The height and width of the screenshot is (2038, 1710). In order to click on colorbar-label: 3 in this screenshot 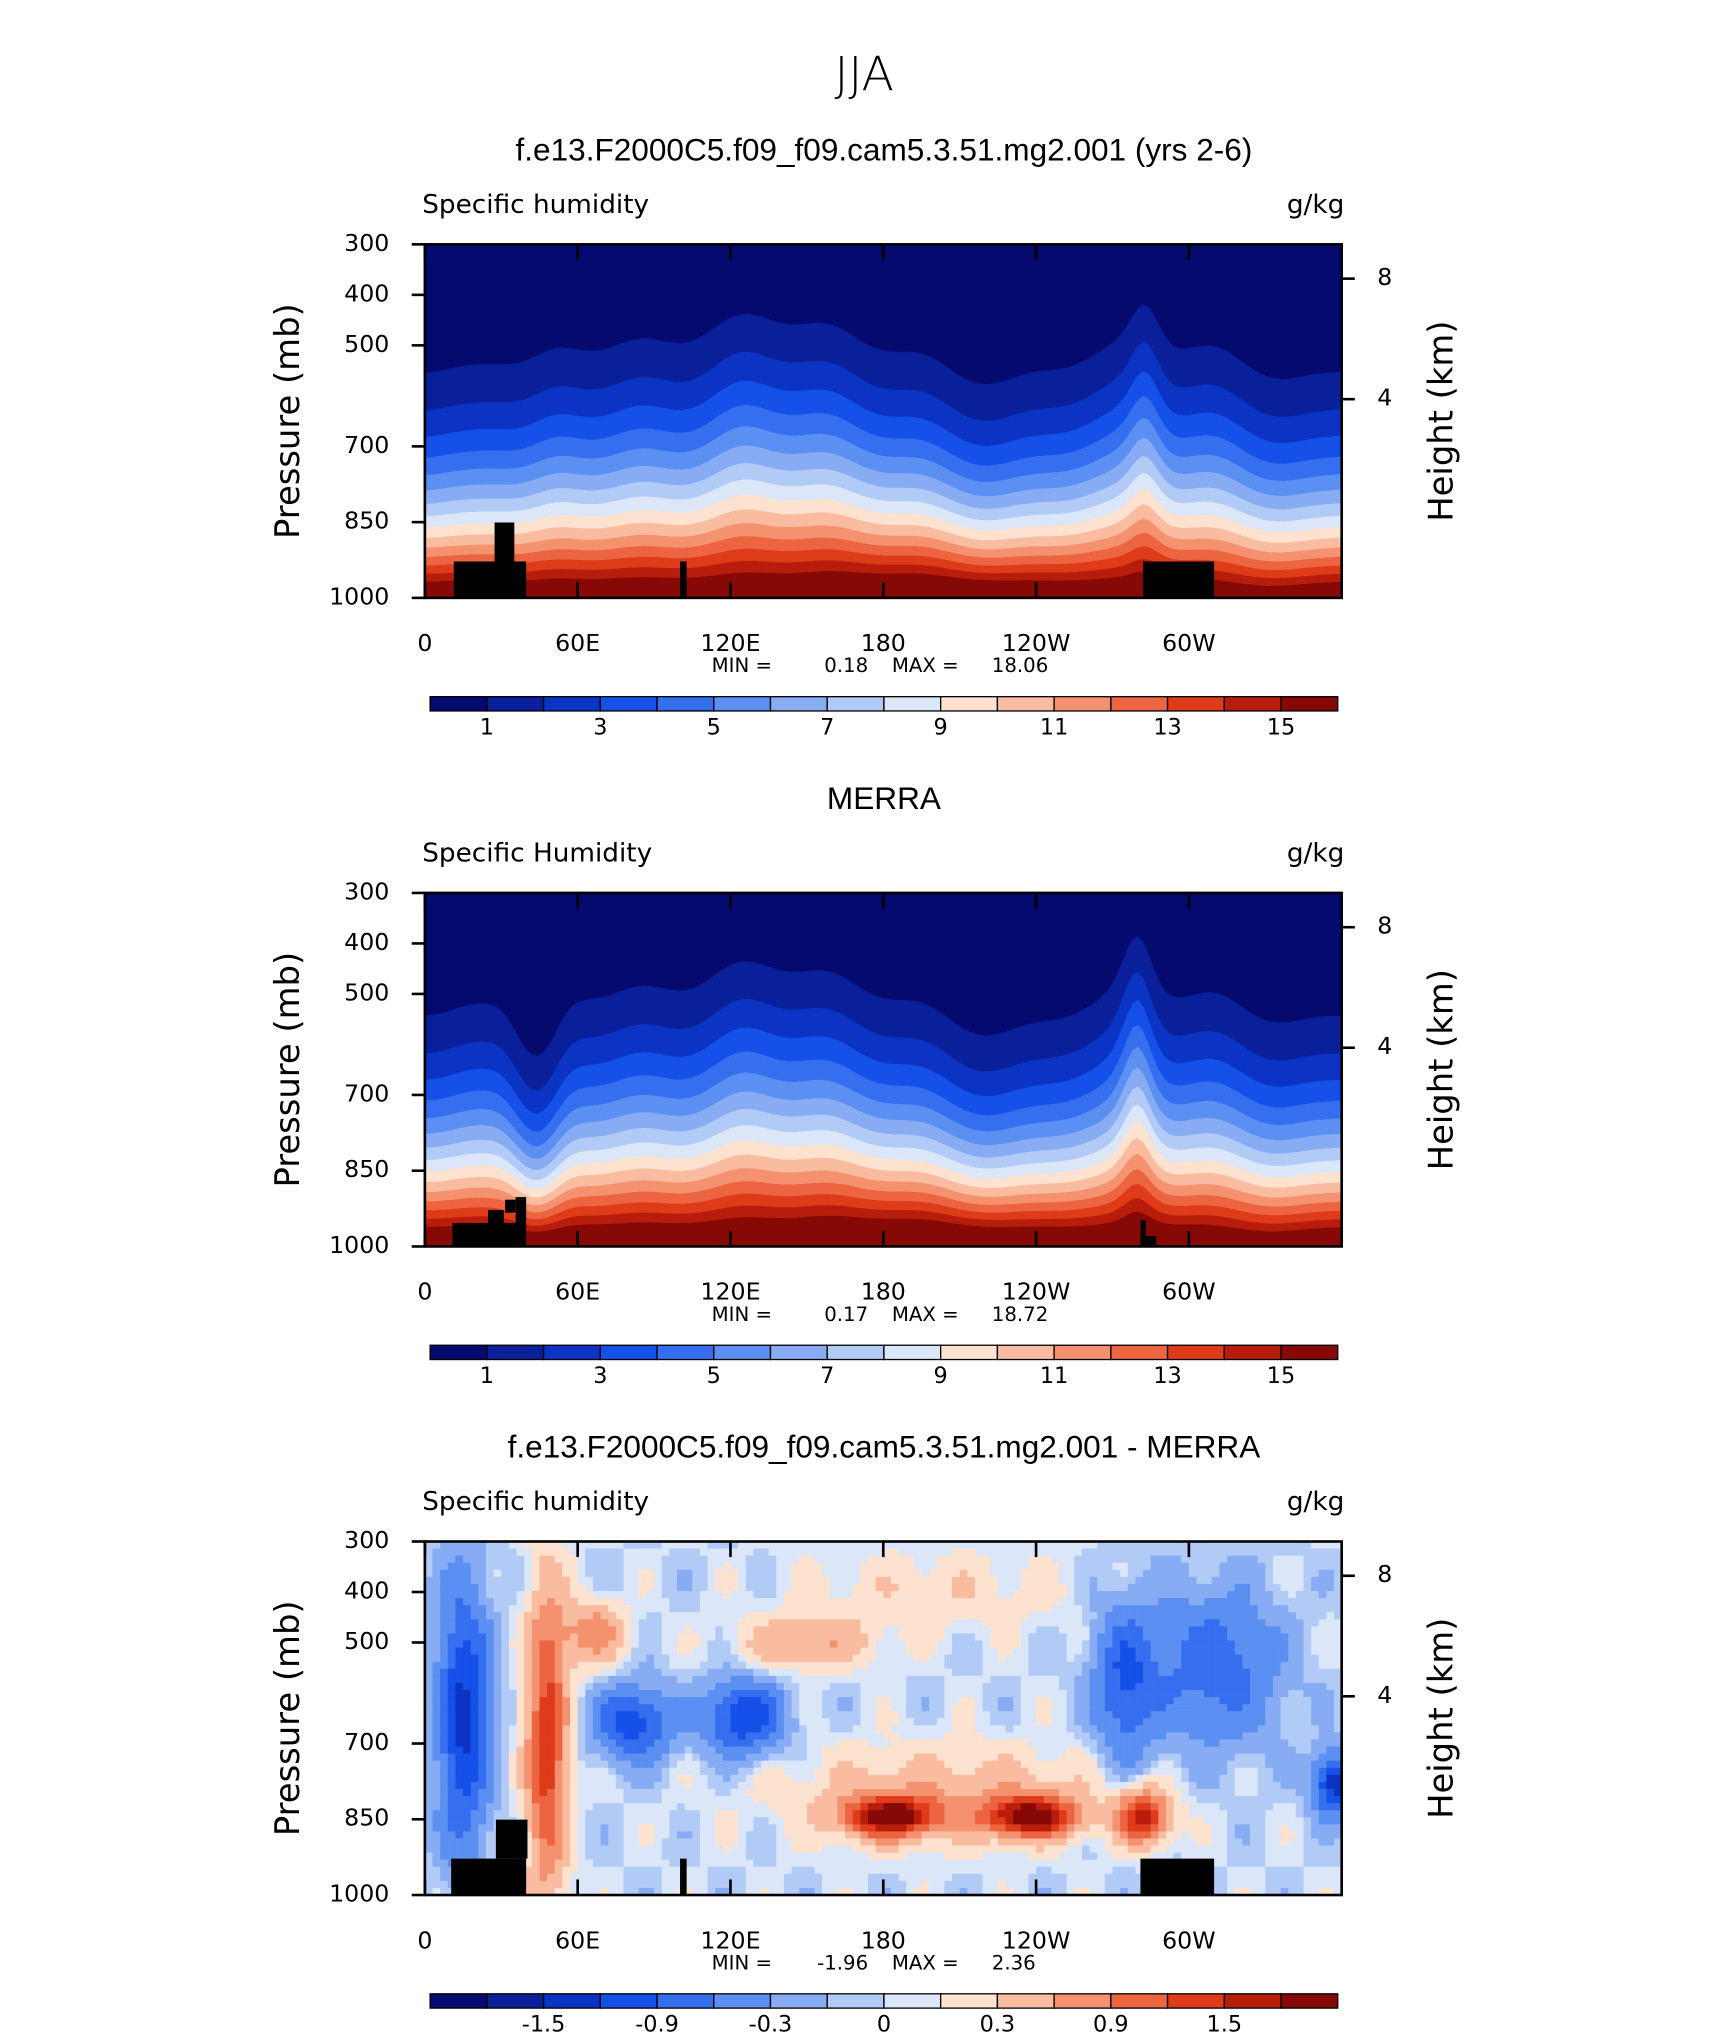, I will do `click(600, 727)`.